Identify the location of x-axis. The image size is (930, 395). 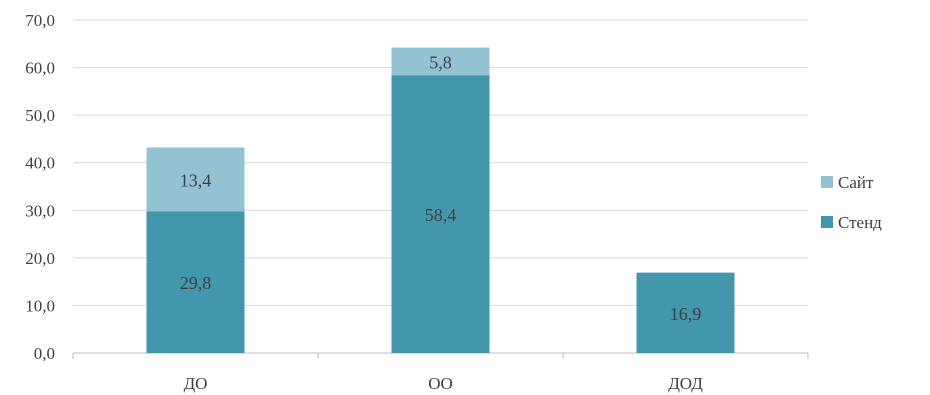
(440, 355).